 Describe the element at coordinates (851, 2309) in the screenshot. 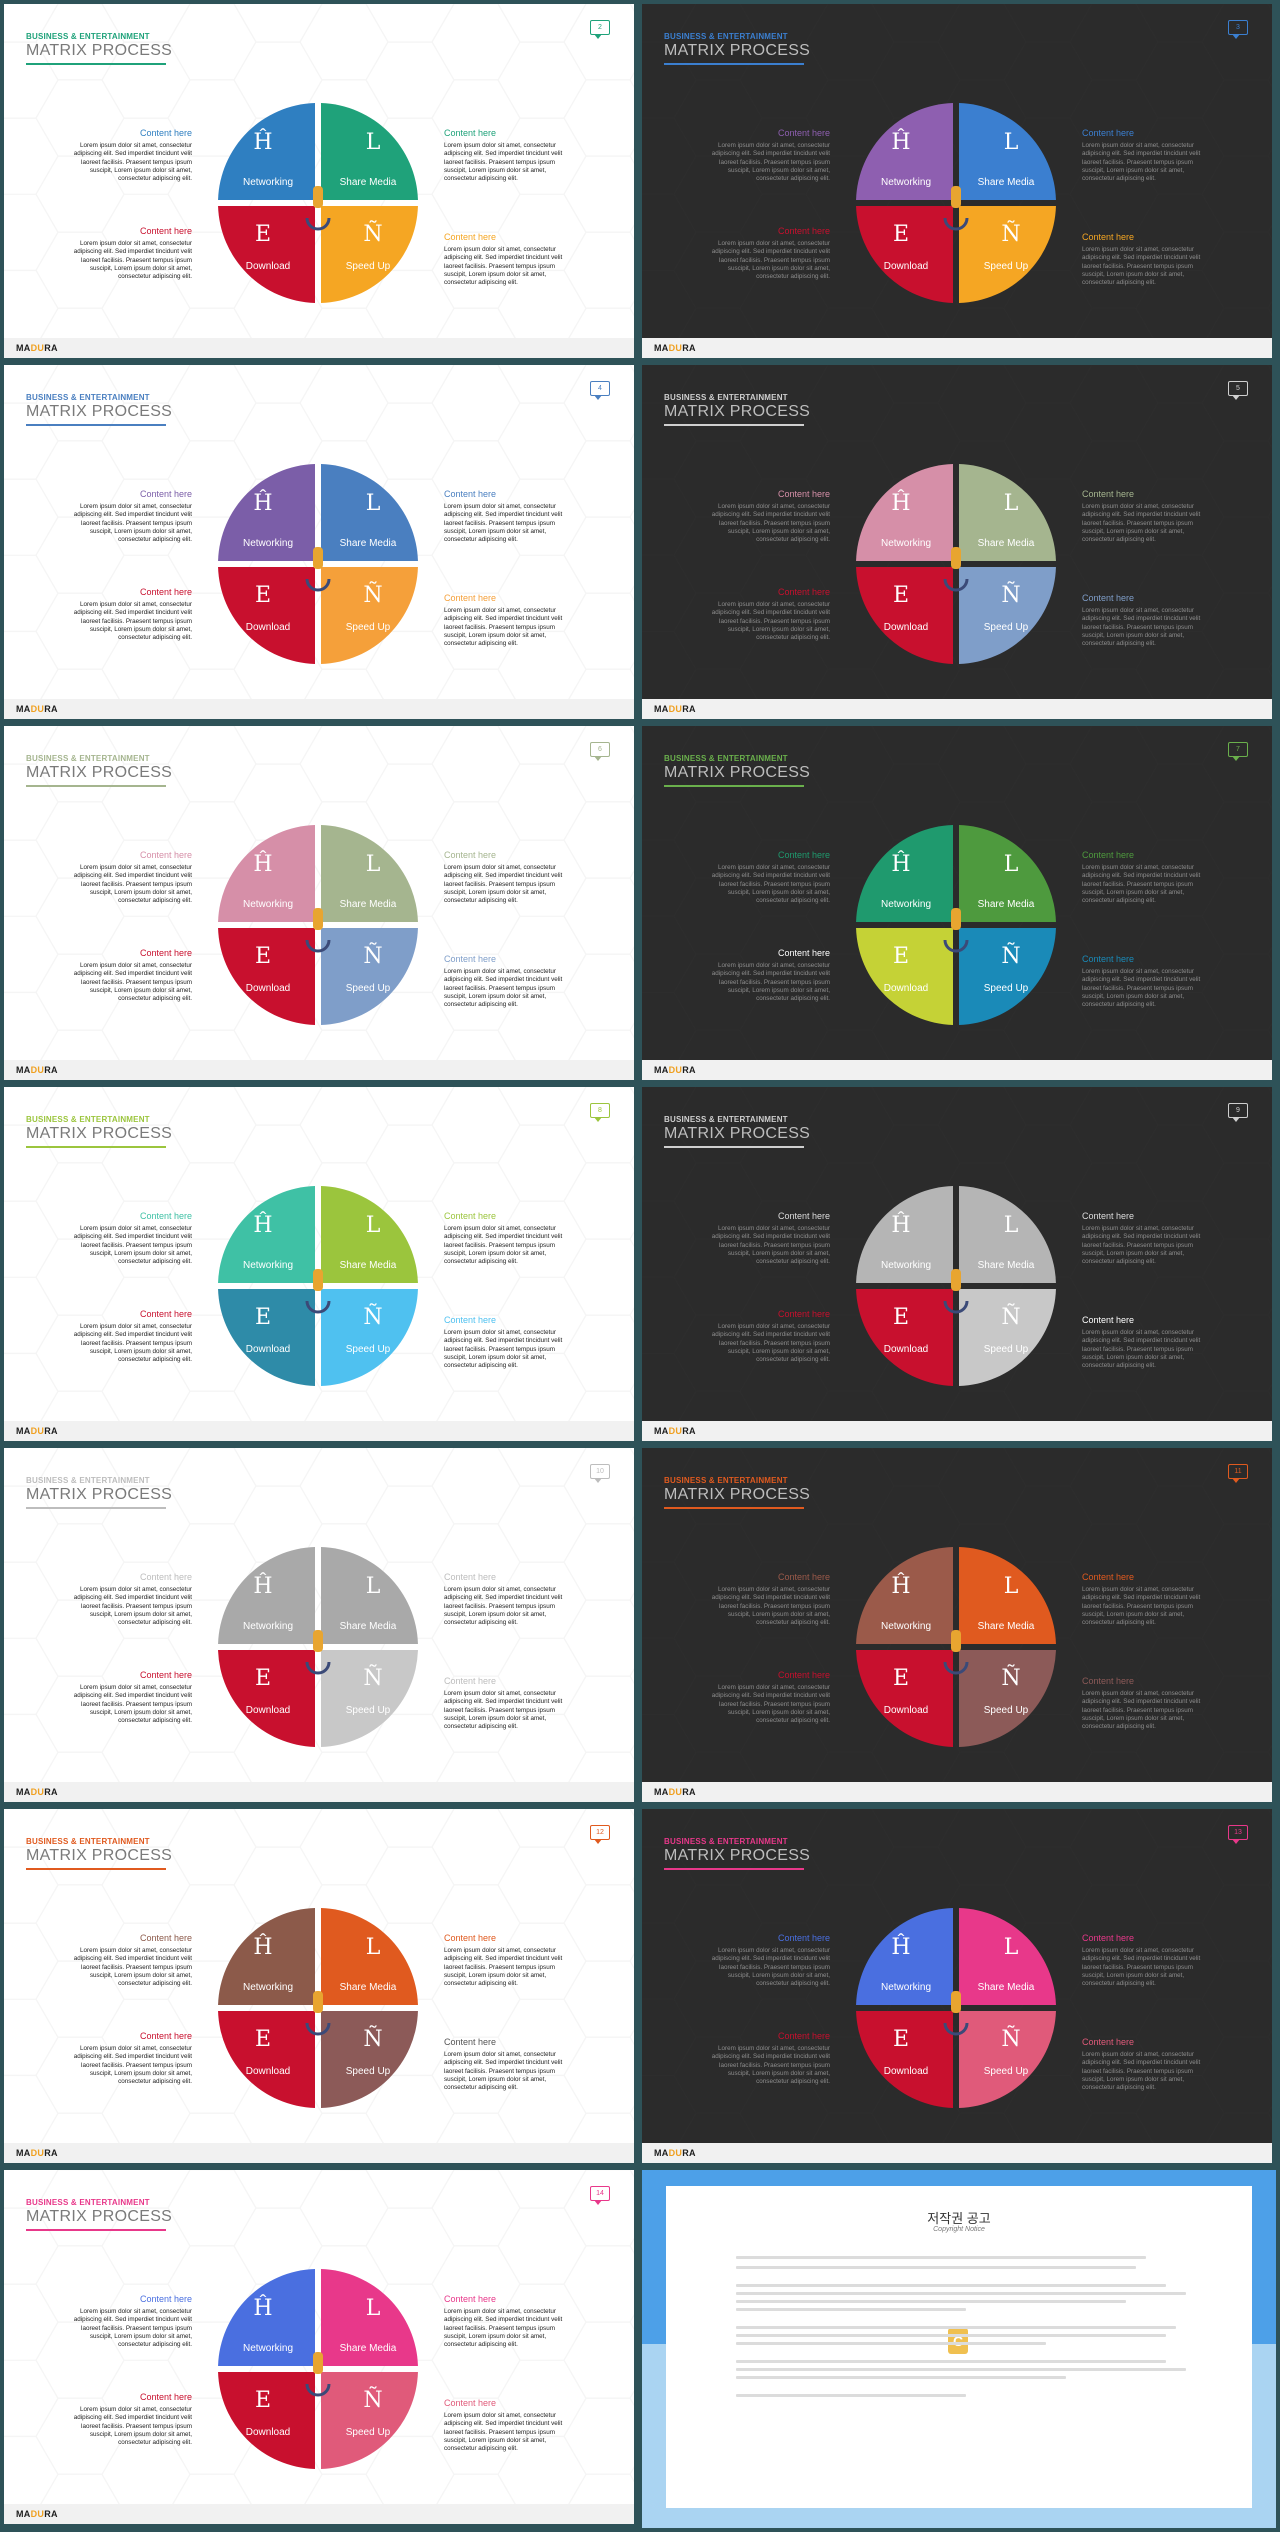

I see `notice-text-line` at that location.